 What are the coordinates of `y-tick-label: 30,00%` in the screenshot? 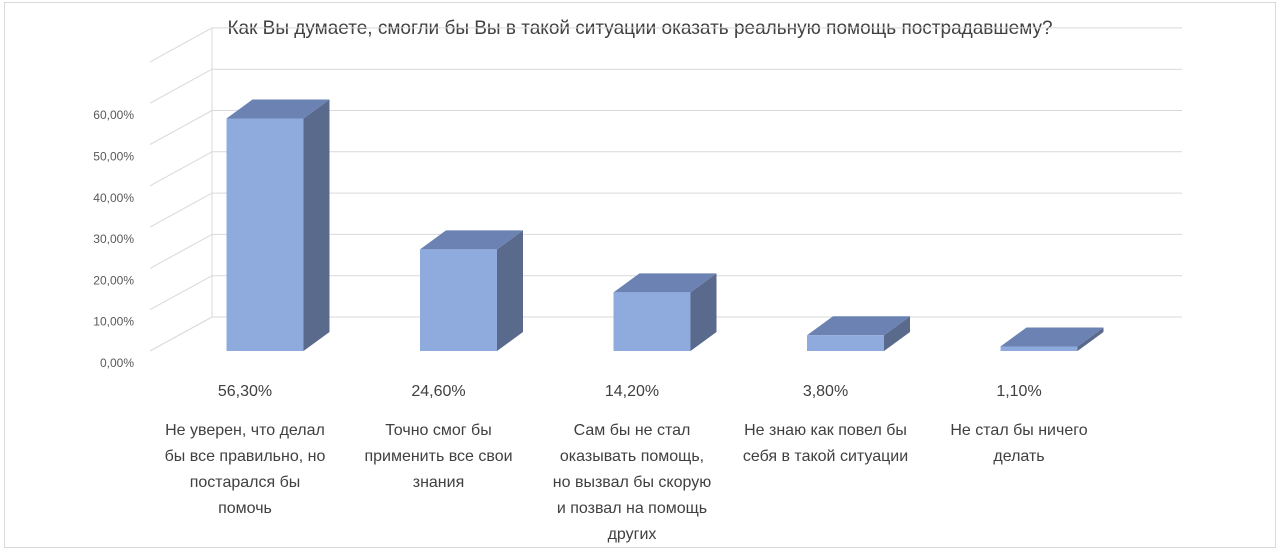 It's located at (113, 239).